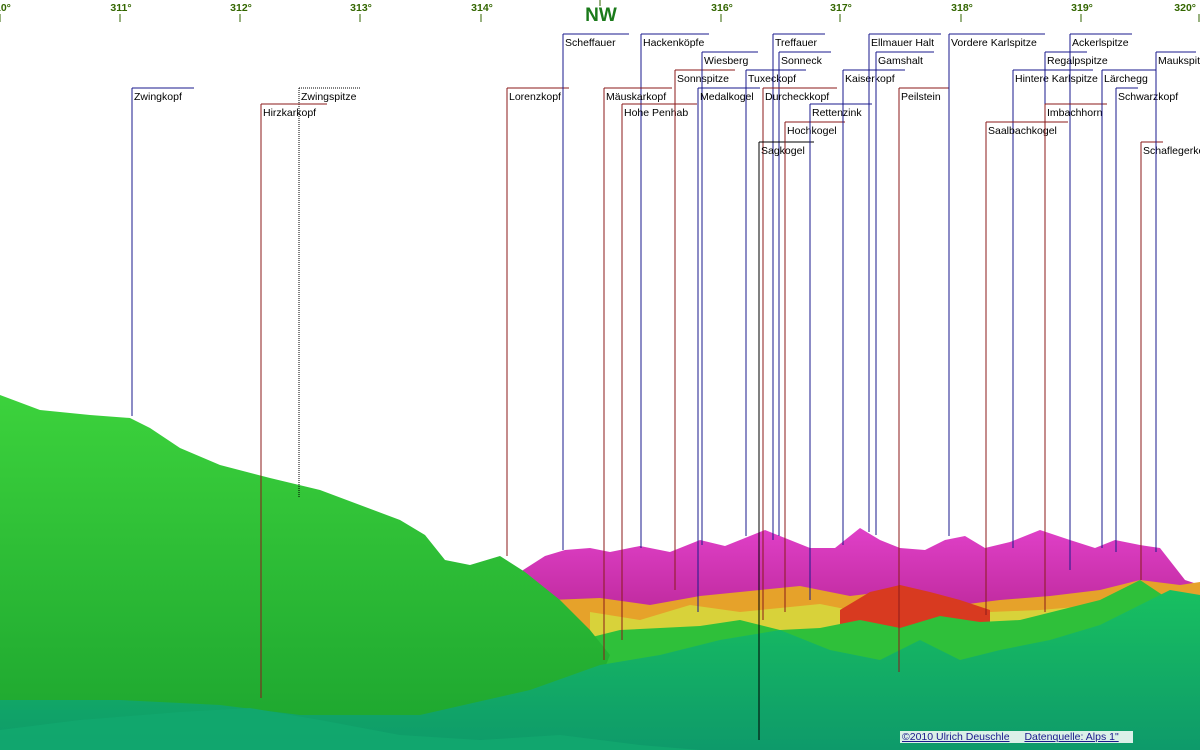 This screenshot has height=750, width=1200. Describe the element at coordinates (796, 43) in the screenshot. I see `peak-name: Treffauer` at that location.